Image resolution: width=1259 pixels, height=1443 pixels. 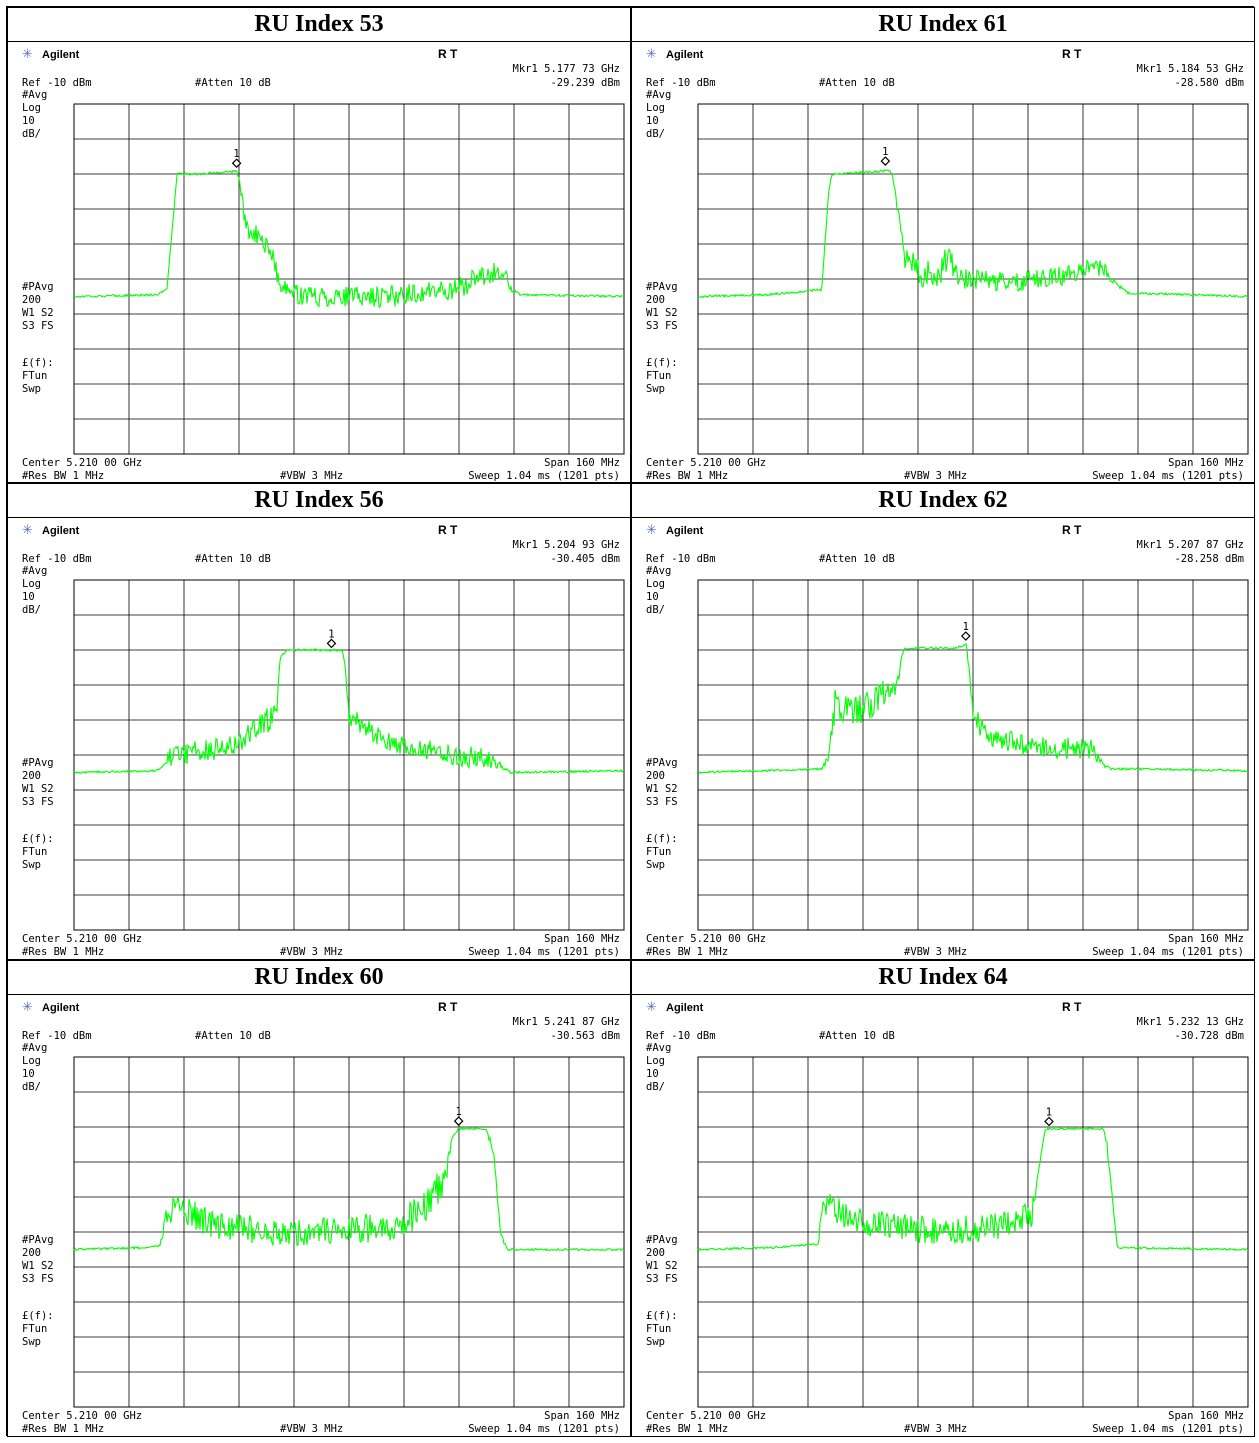 I want to click on reference-level: Ref -10 dBm, so click(x=681, y=1036).